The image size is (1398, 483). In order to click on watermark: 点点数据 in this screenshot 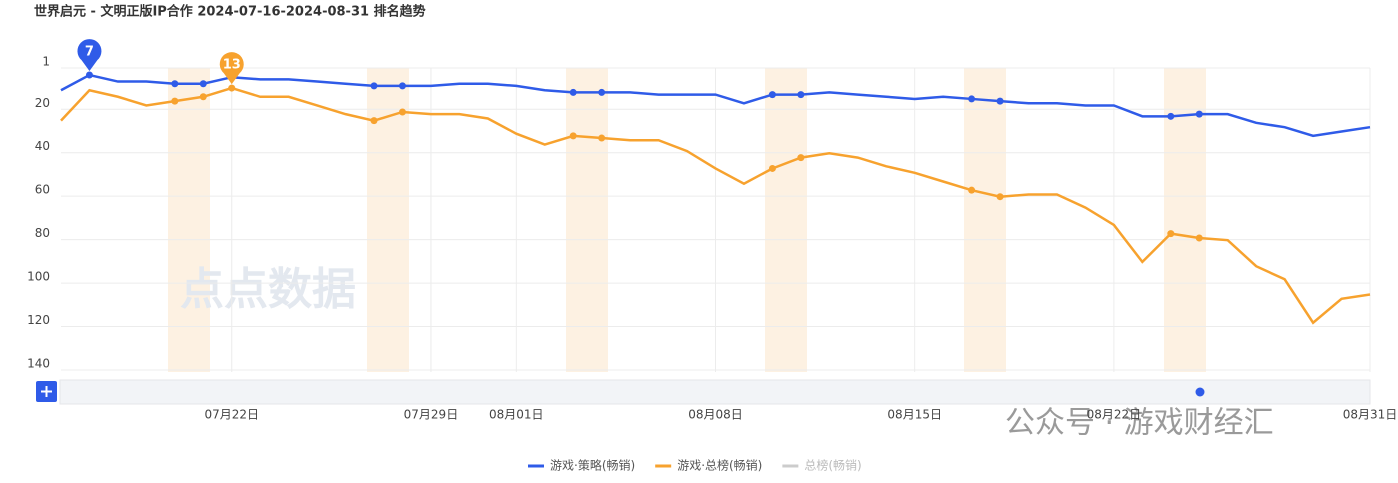, I will do `click(268, 289)`.